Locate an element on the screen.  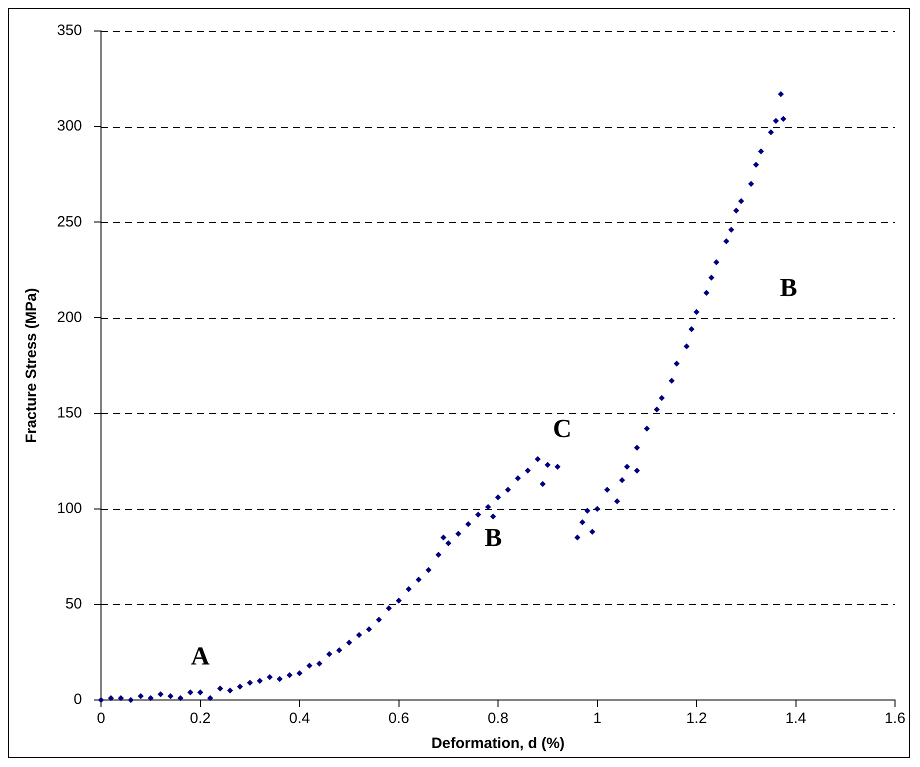
x-tick-label: 1.2 is located at coordinates (696, 719).